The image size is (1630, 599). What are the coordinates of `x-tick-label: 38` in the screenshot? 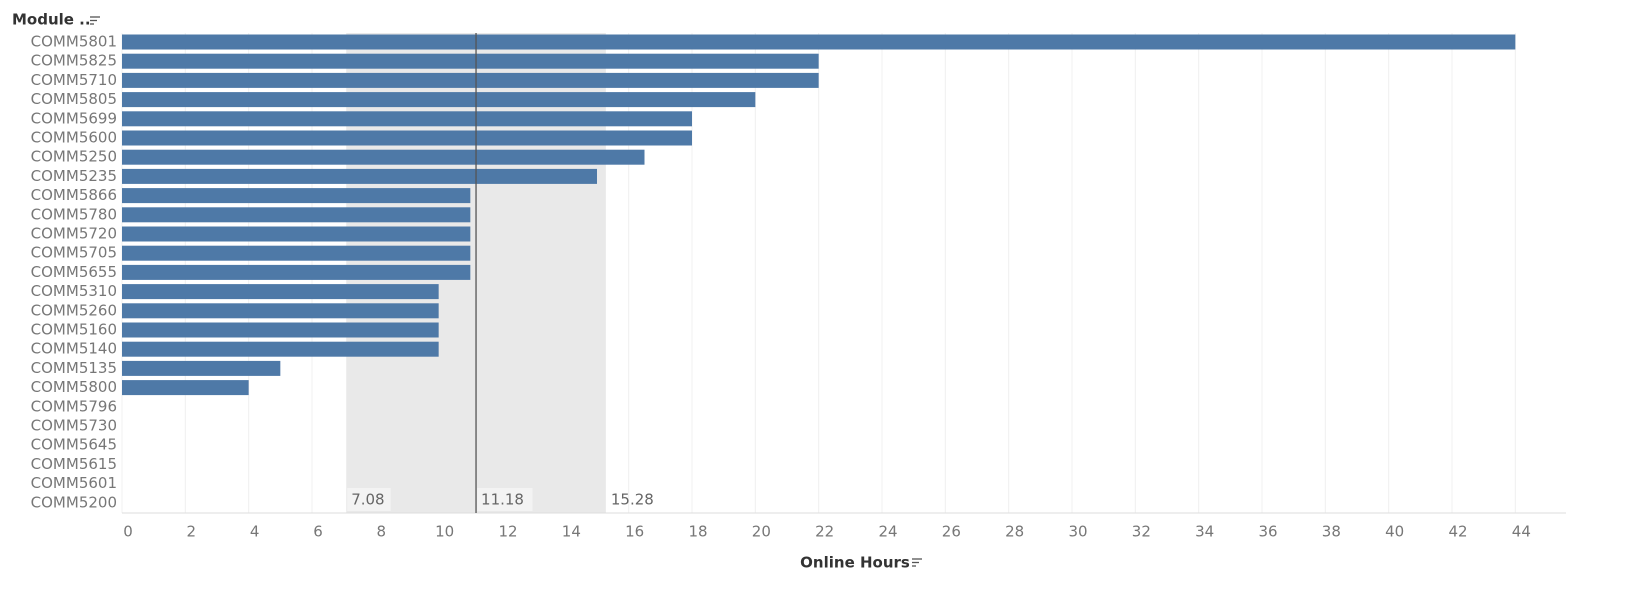 It's located at (1331, 532).